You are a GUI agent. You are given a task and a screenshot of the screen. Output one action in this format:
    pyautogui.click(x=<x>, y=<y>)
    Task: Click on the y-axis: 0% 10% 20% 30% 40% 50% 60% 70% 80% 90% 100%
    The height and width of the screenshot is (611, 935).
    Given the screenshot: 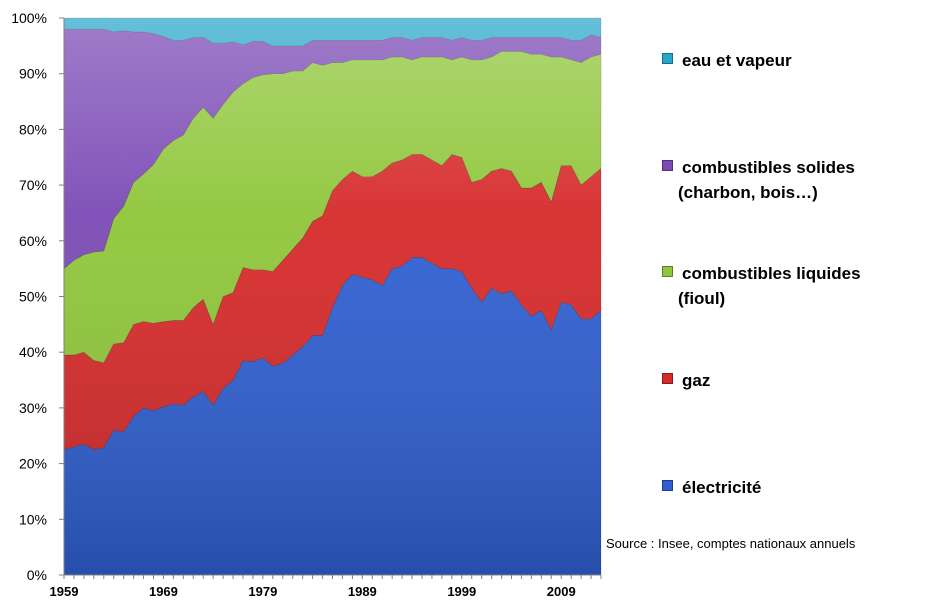 What is the action you would take?
    pyautogui.click(x=38, y=296)
    